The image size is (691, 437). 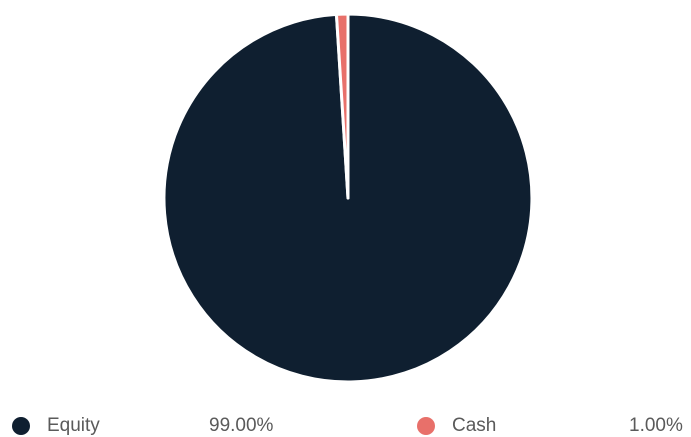 I want to click on legend-item-equity: Equity, so click(x=56, y=425).